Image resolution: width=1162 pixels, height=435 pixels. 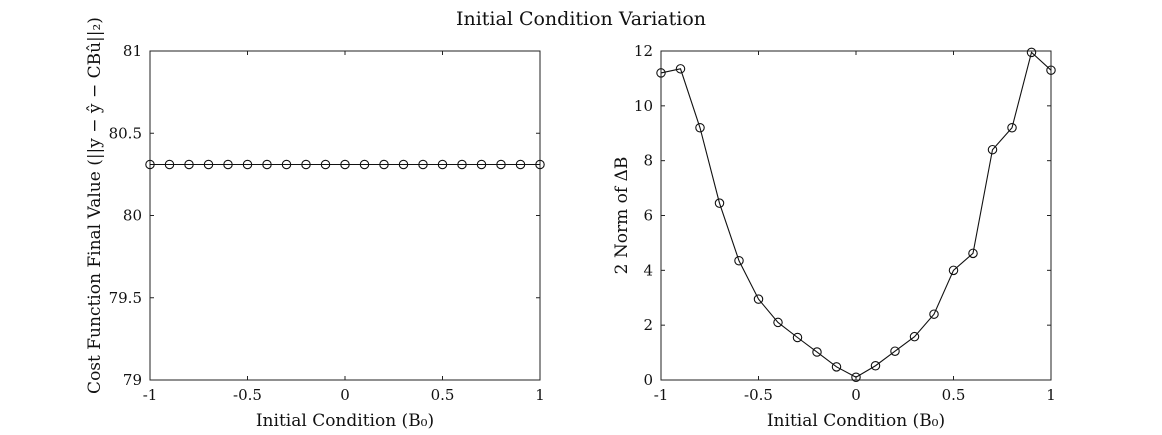 What do you see at coordinates (132, 380) in the screenshot?
I see `y-tick-label: 79` at bounding box center [132, 380].